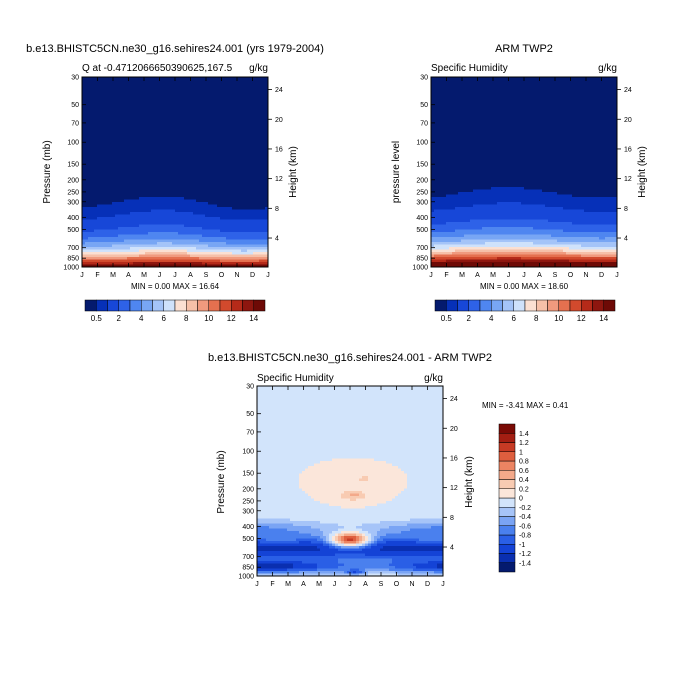 This screenshot has width=700, height=700. Describe the element at coordinates (192, 305) in the screenshot. I see `colorbar-swatch` at that location.